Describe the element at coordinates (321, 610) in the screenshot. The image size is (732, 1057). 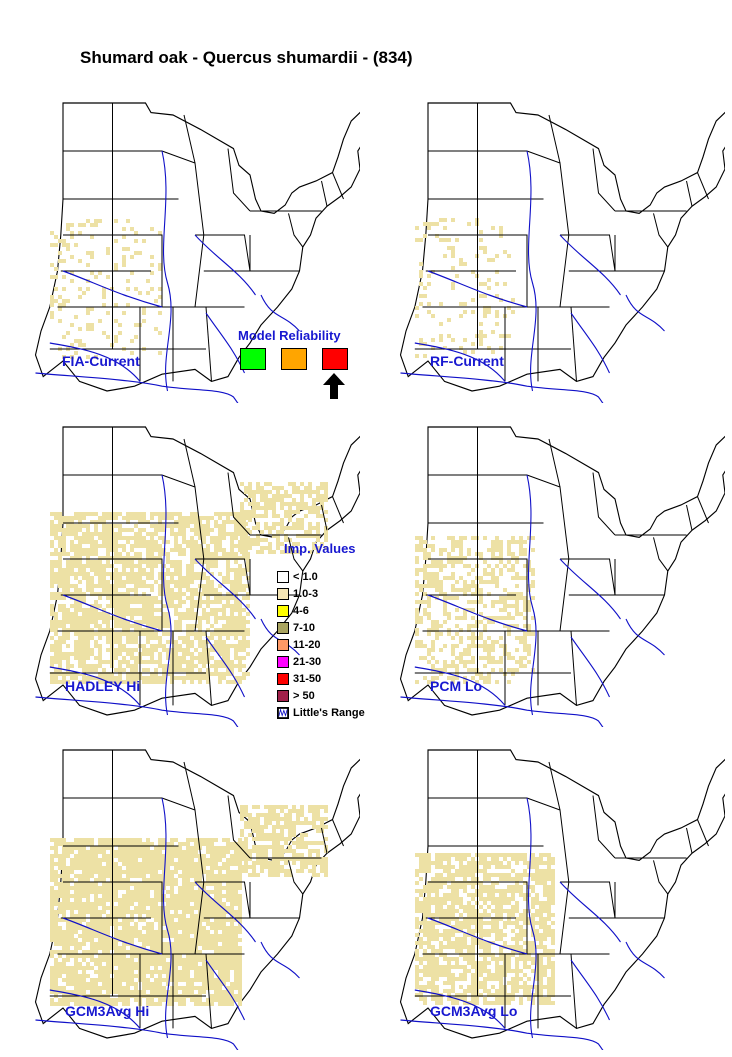
I see `legend-item: 4-6` at that location.